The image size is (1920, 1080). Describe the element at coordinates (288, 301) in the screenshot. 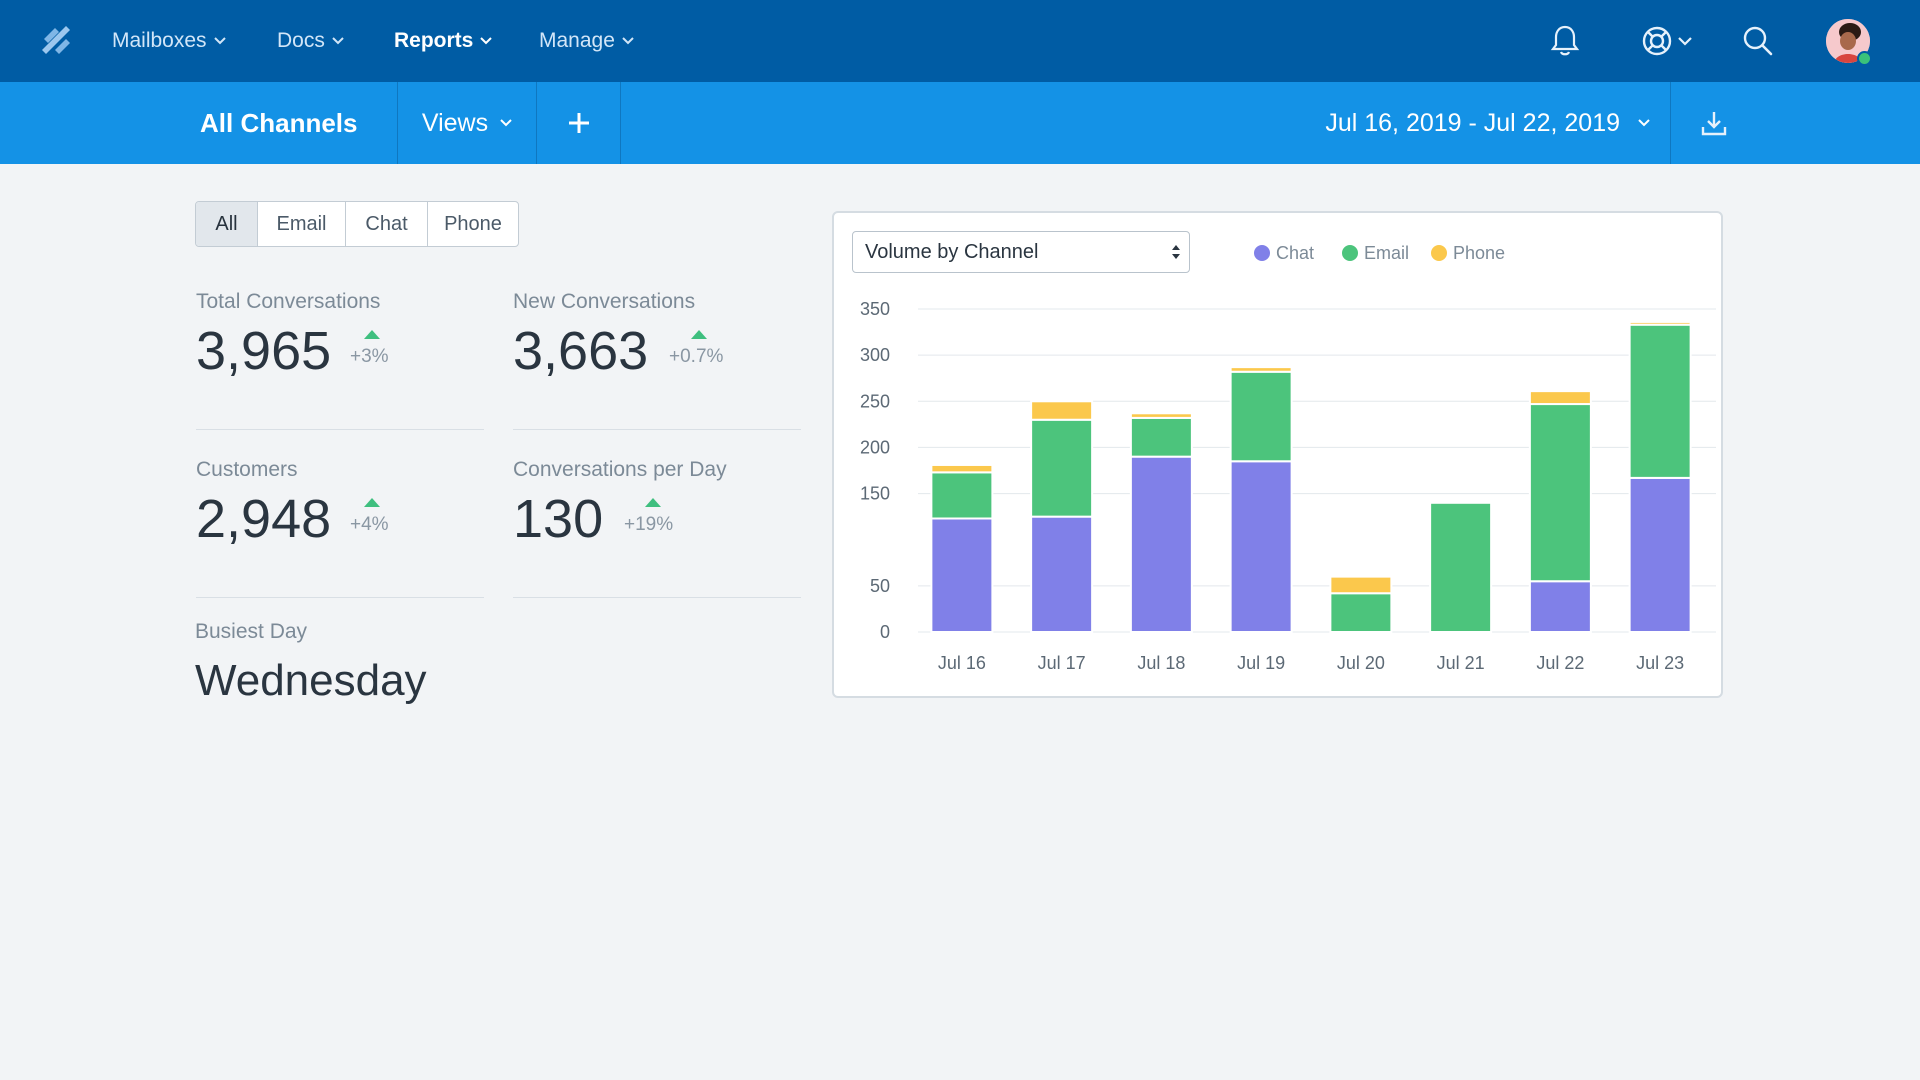

I see `stat-label: Total Conversations` at that location.